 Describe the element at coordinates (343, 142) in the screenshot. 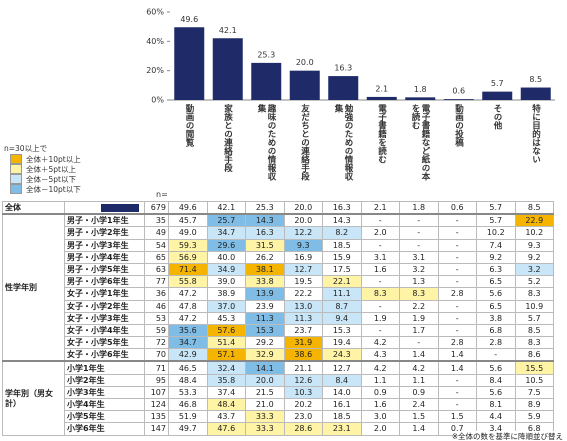

I see `category-label: 勉強のための情報収集` at that location.